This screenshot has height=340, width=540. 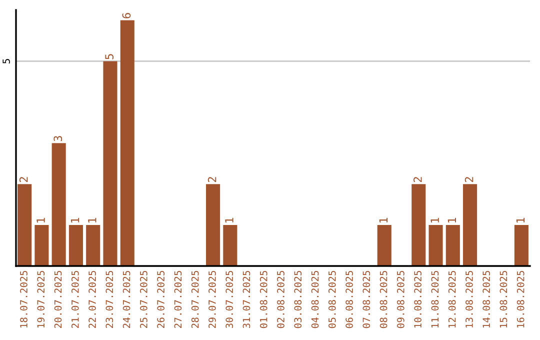 I want to click on x-tick-label: 09.08.2025, so click(x=400, y=299).